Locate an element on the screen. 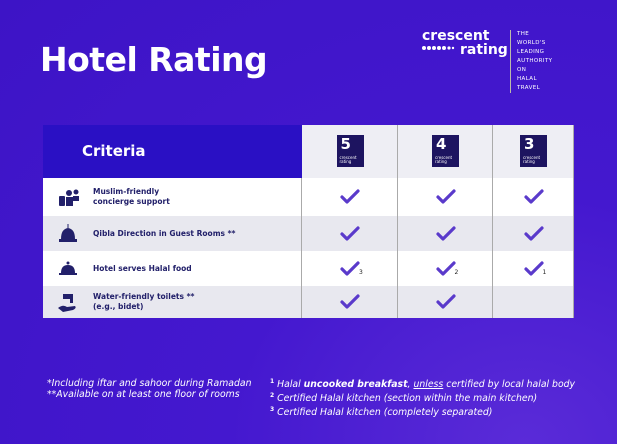  check-note: 1 is located at coordinates (544, 272).